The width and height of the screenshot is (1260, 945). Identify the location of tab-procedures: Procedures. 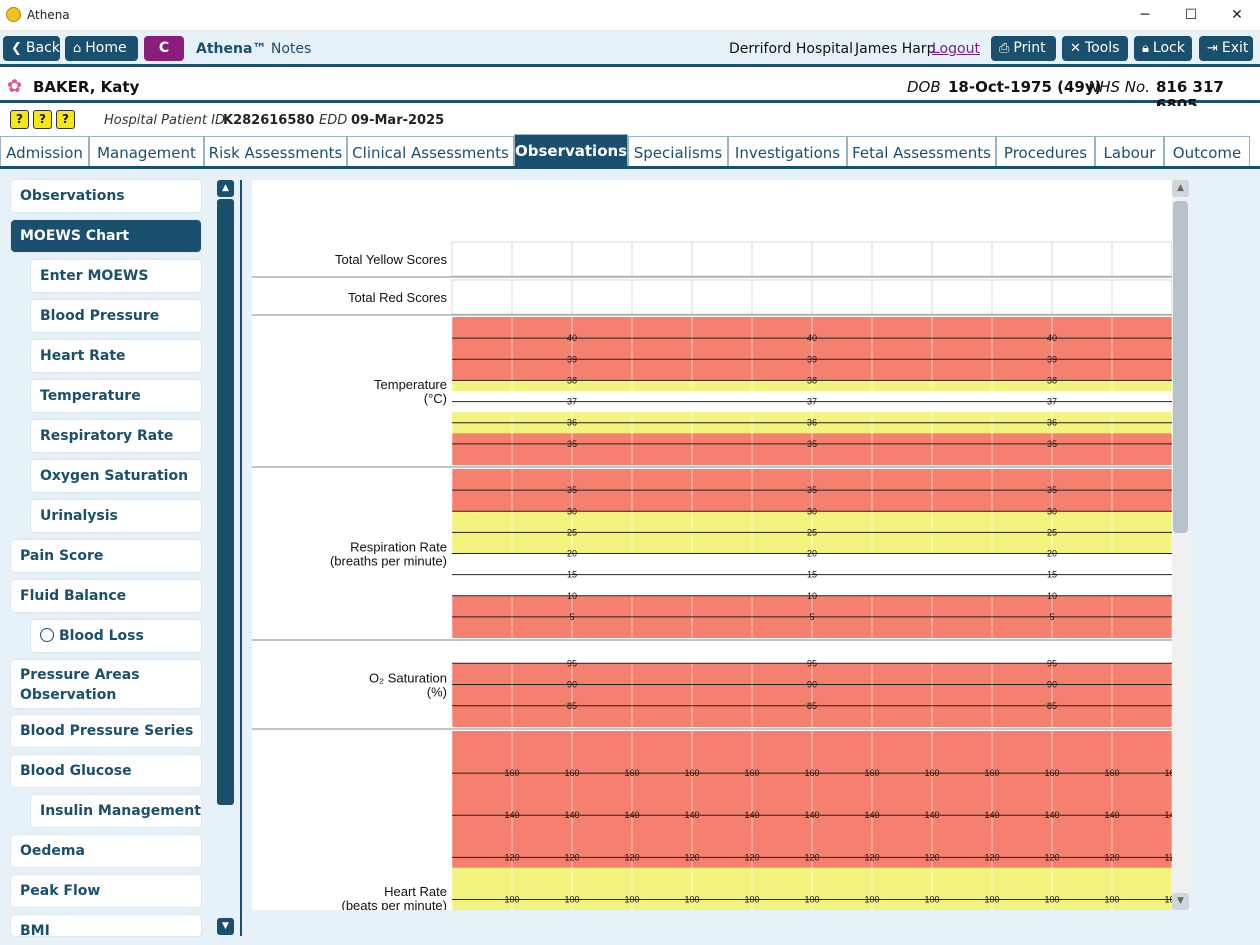
(1045, 151).